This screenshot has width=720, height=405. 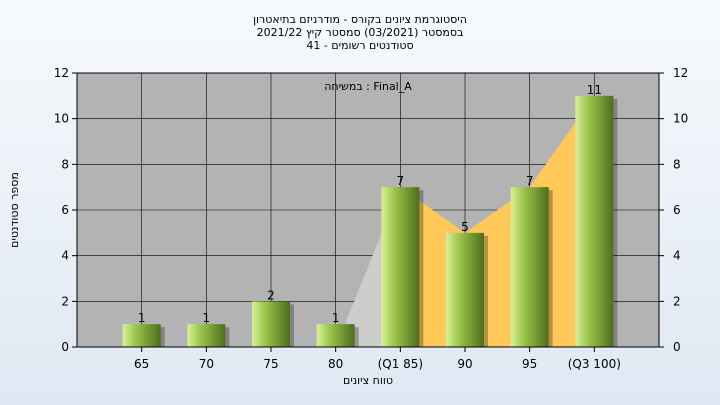 I want to click on y-axis-label: מספר סטודנטים, so click(x=14, y=210).